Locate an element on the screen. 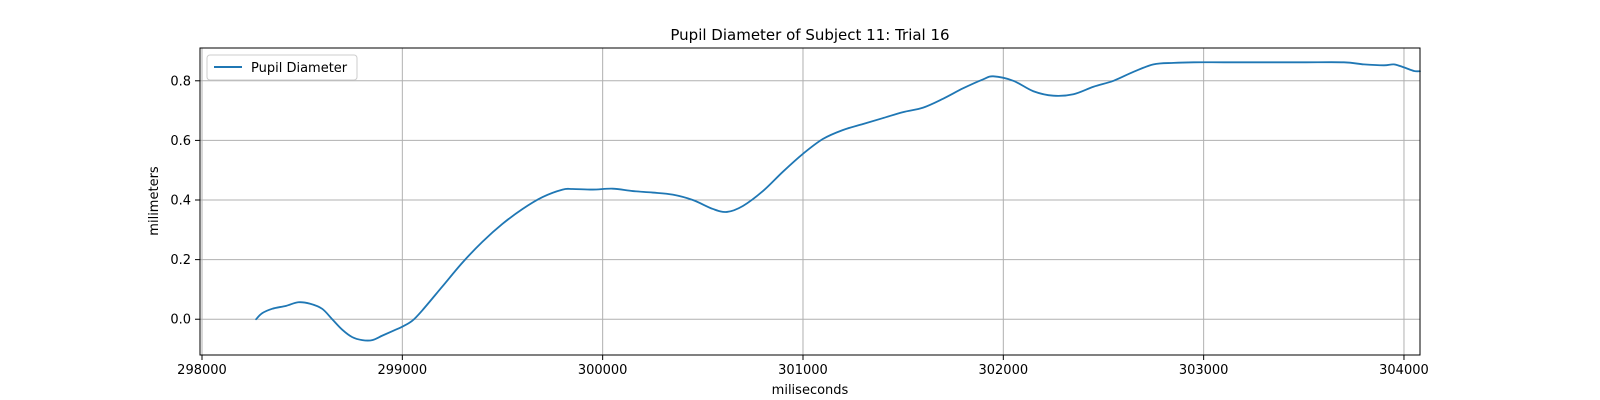 The height and width of the screenshot is (400, 1600). x-tick-label: 301000 is located at coordinates (803, 370).